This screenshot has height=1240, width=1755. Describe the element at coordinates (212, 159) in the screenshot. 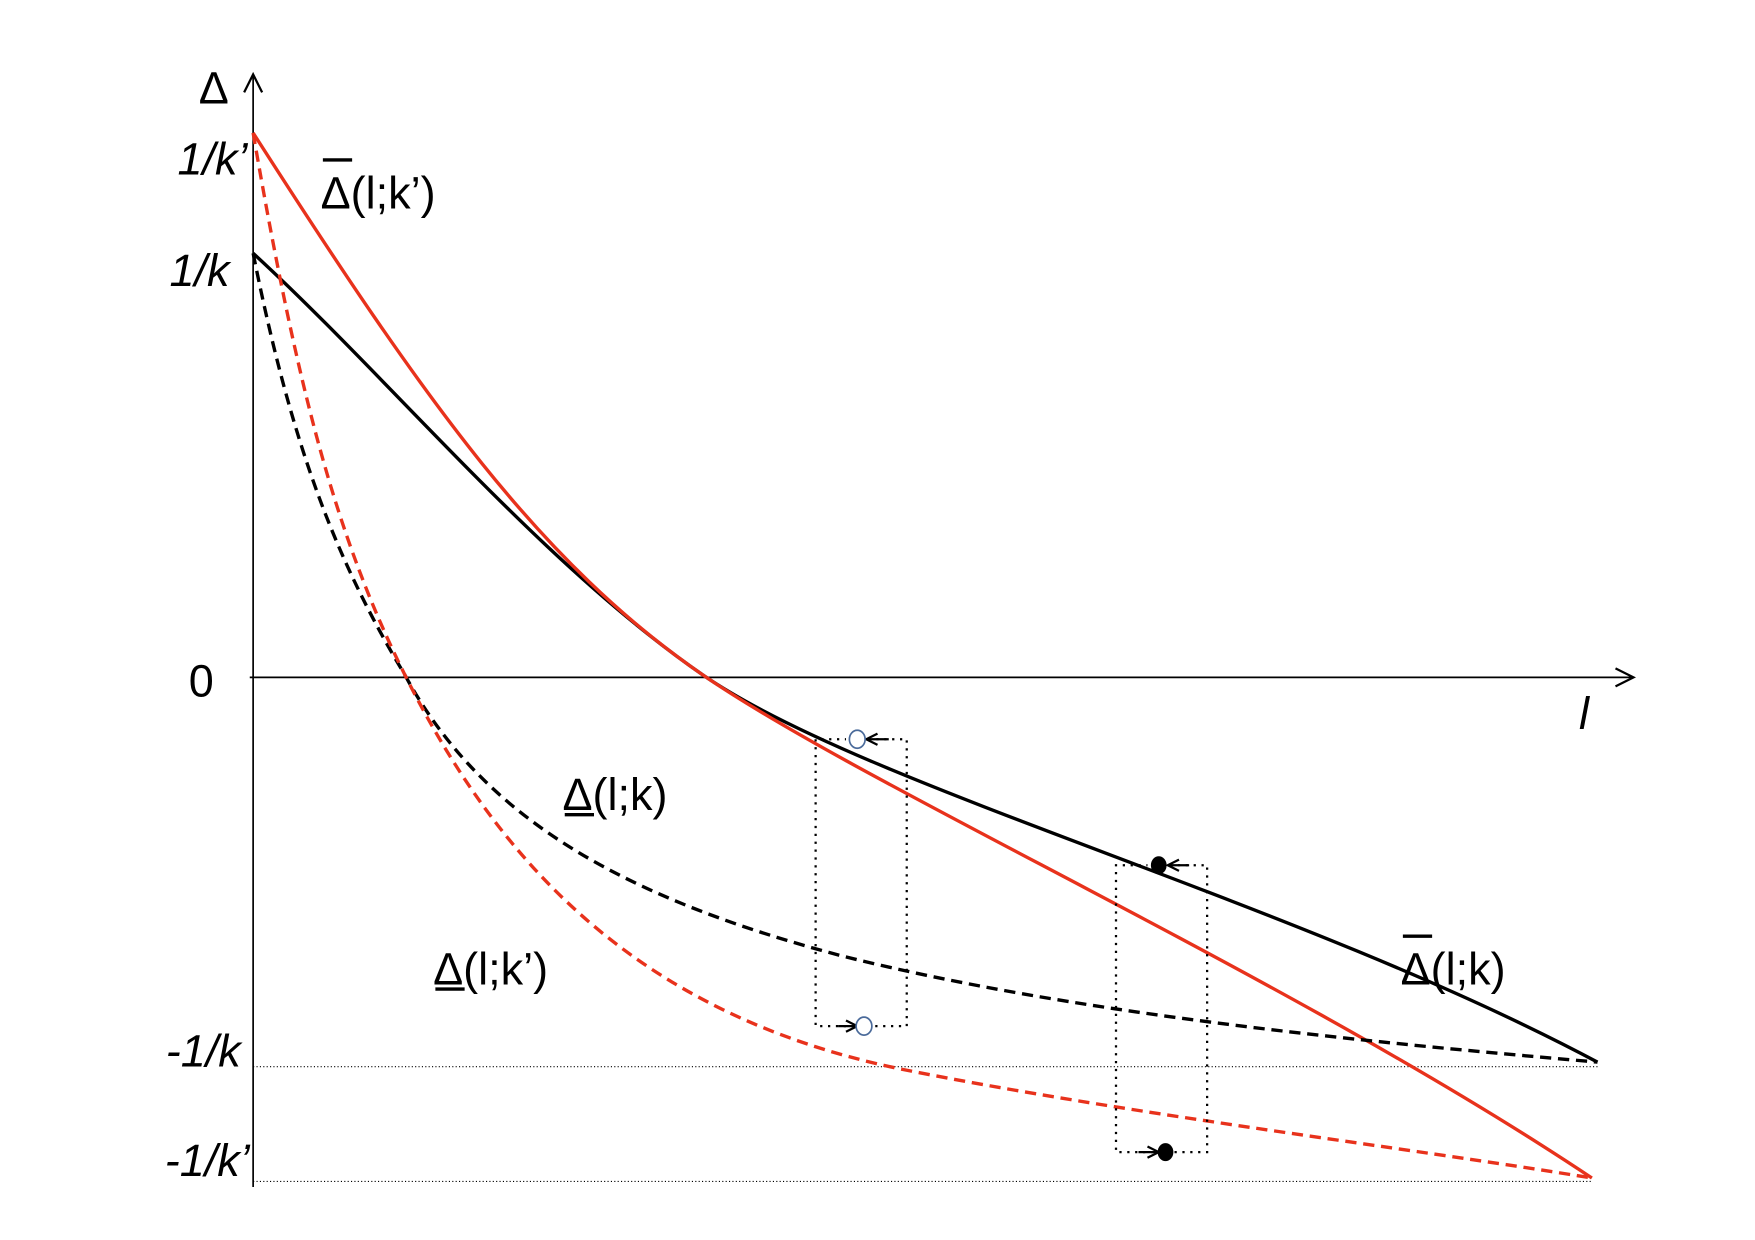

I see `tick-label: 1/k’` at that location.